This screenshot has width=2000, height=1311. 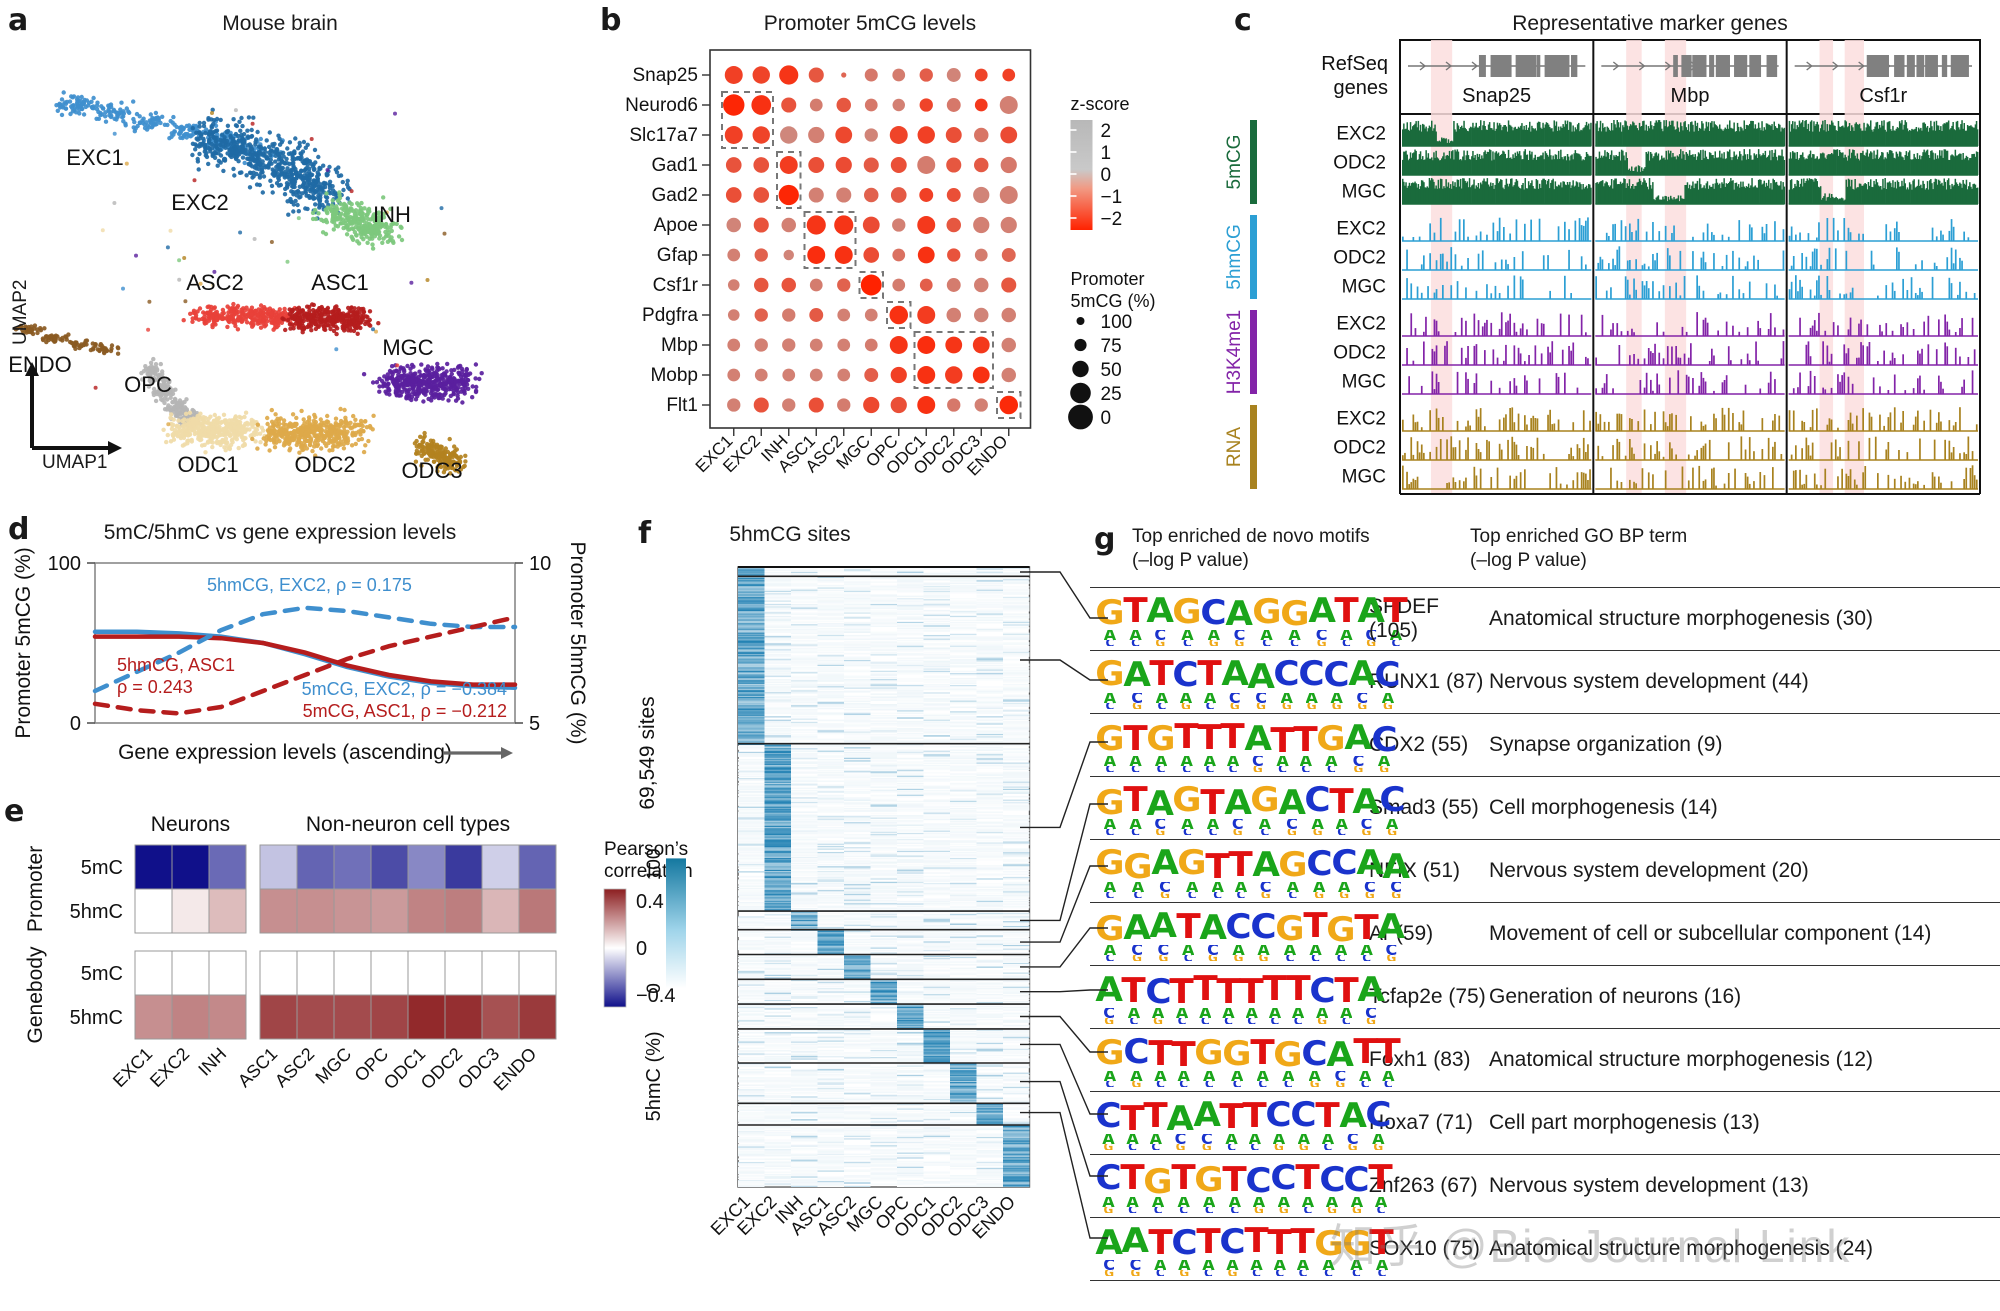 I want to click on motif-go-term: Nervous system development (20), so click(x=1744, y=871).